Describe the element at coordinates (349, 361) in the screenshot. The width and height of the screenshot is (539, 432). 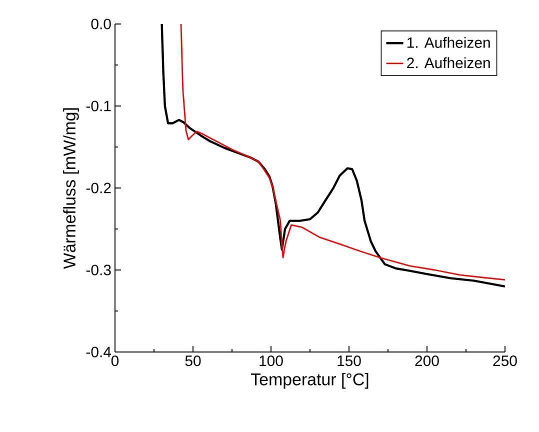
I see `x-tick-label: 150` at that location.